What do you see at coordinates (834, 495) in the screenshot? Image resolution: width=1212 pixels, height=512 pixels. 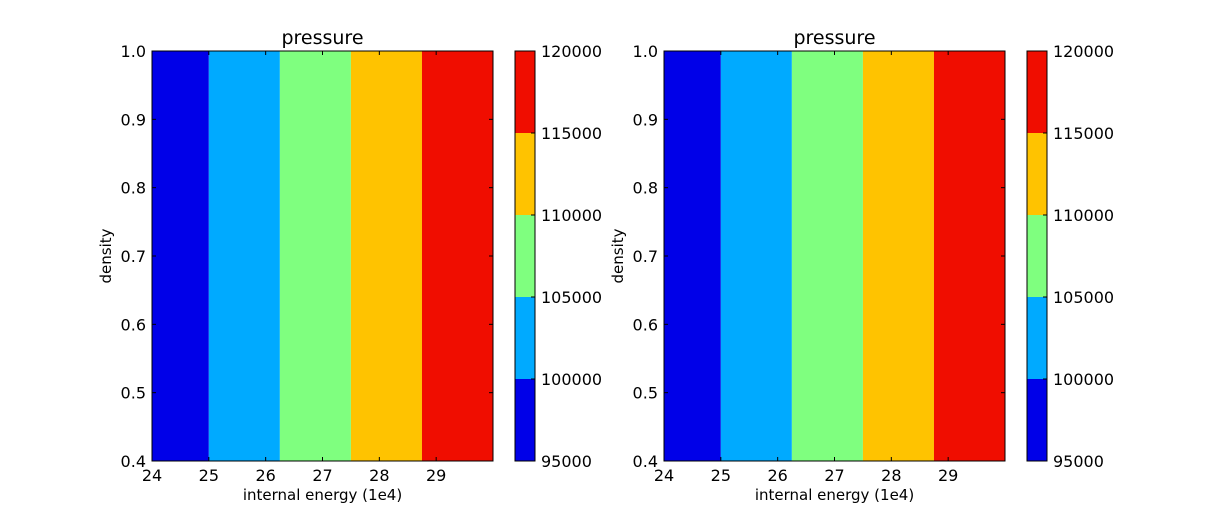 I see `x-axis-label-2: internal energy (1e4)` at bounding box center [834, 495].